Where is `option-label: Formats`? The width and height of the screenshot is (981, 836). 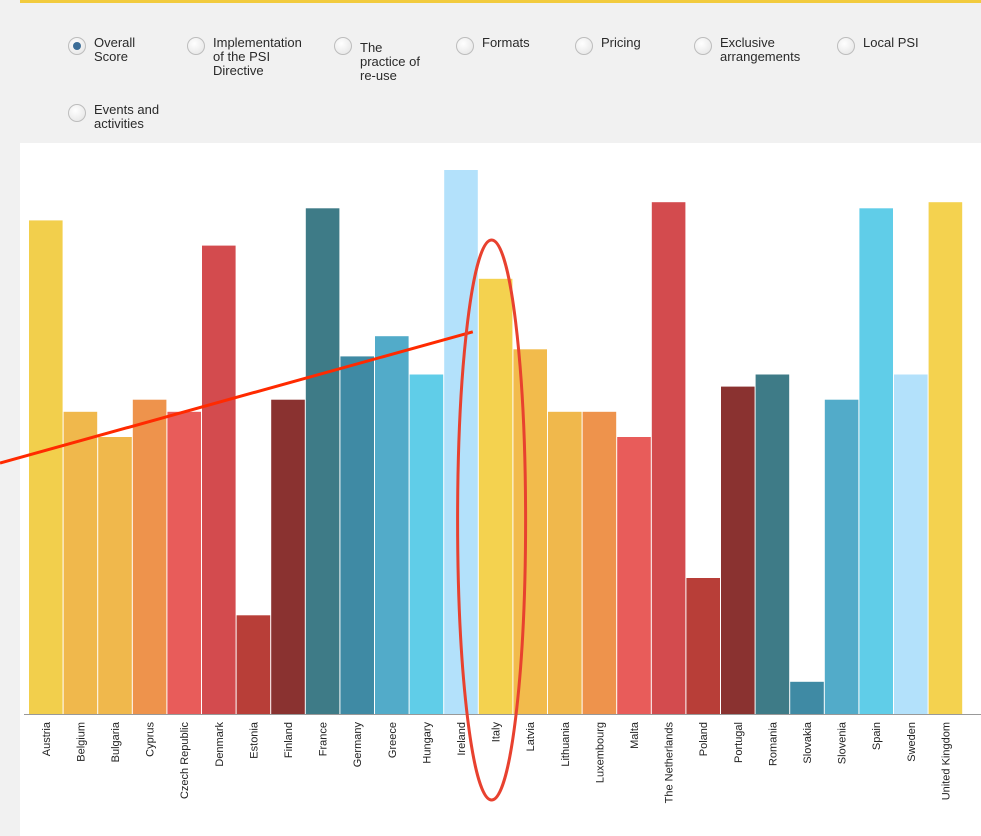
option-label: Formats is located at coordinates (506, 42).